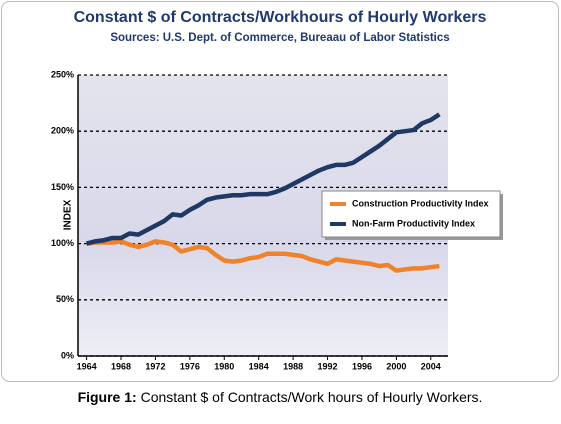 Image resolution: width=561 pixels, height=424 pixels. Describe the element at coordinates (293, 366) in the screenshot. I see `x-tick-label: 1988` at that location.